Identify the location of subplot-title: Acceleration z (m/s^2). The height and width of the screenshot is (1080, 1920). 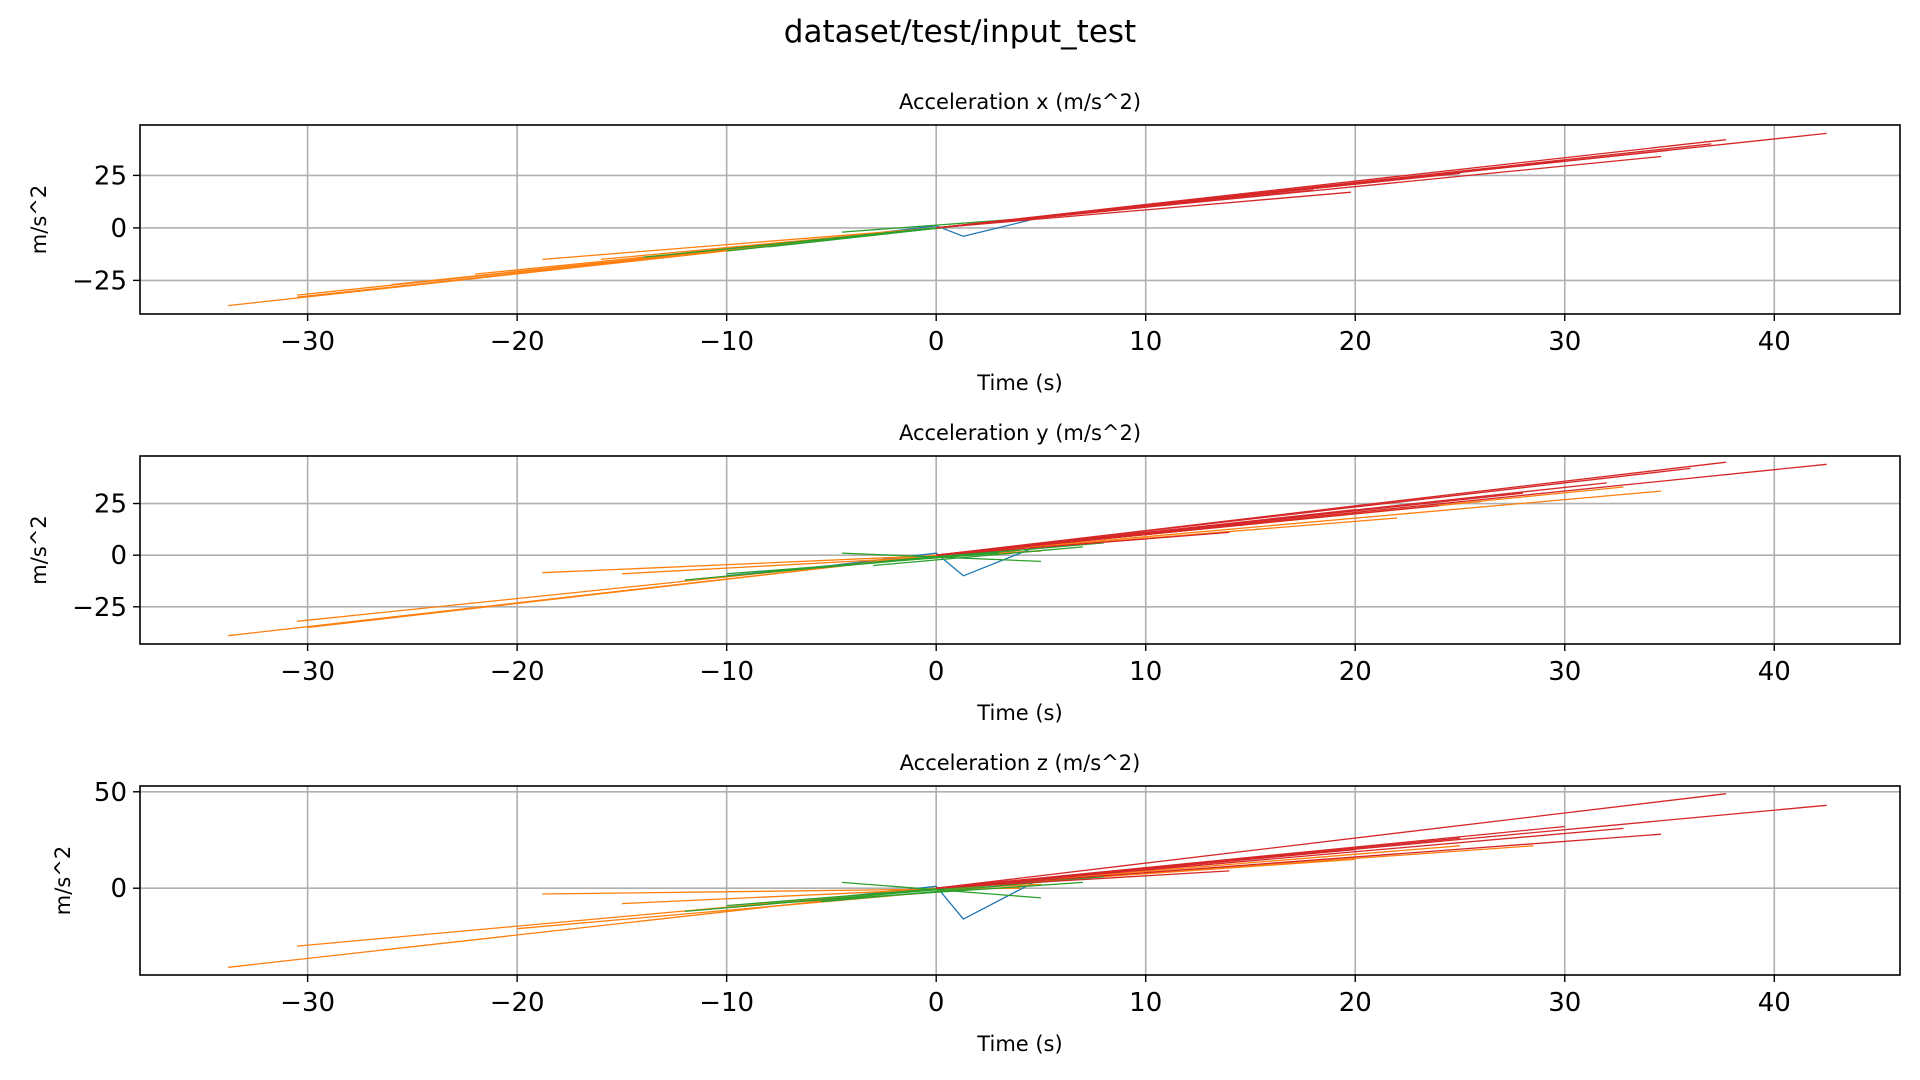
(1020, 763).